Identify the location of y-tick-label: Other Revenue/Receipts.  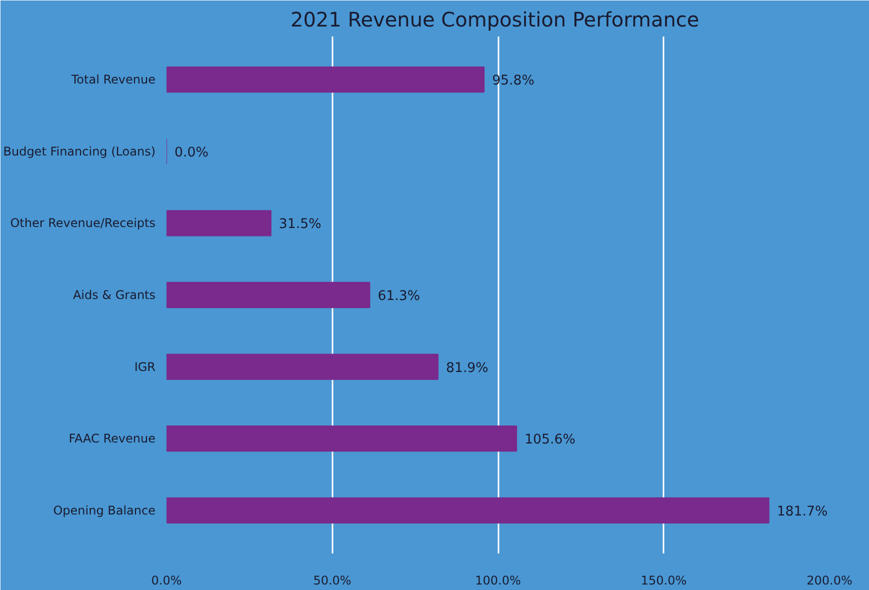
(83, 223).